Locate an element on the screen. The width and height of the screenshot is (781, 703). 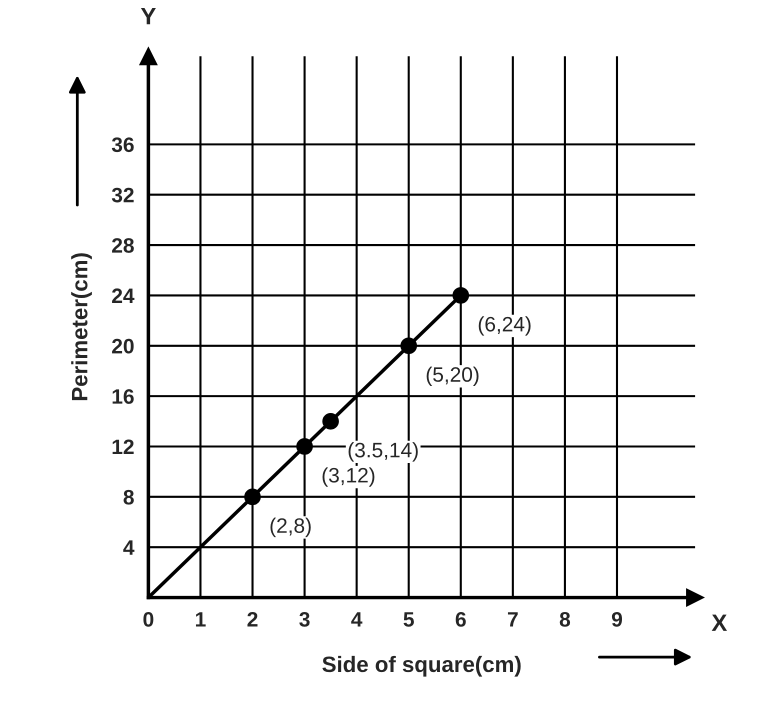
y-tick-label: 16 is located at coordinates (123, 396).